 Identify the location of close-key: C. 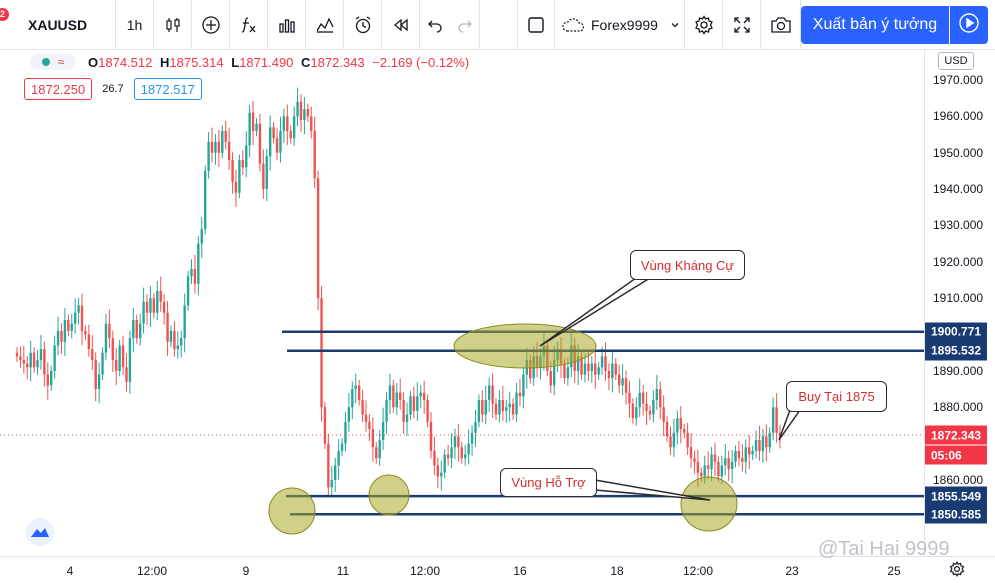
(306, 62).